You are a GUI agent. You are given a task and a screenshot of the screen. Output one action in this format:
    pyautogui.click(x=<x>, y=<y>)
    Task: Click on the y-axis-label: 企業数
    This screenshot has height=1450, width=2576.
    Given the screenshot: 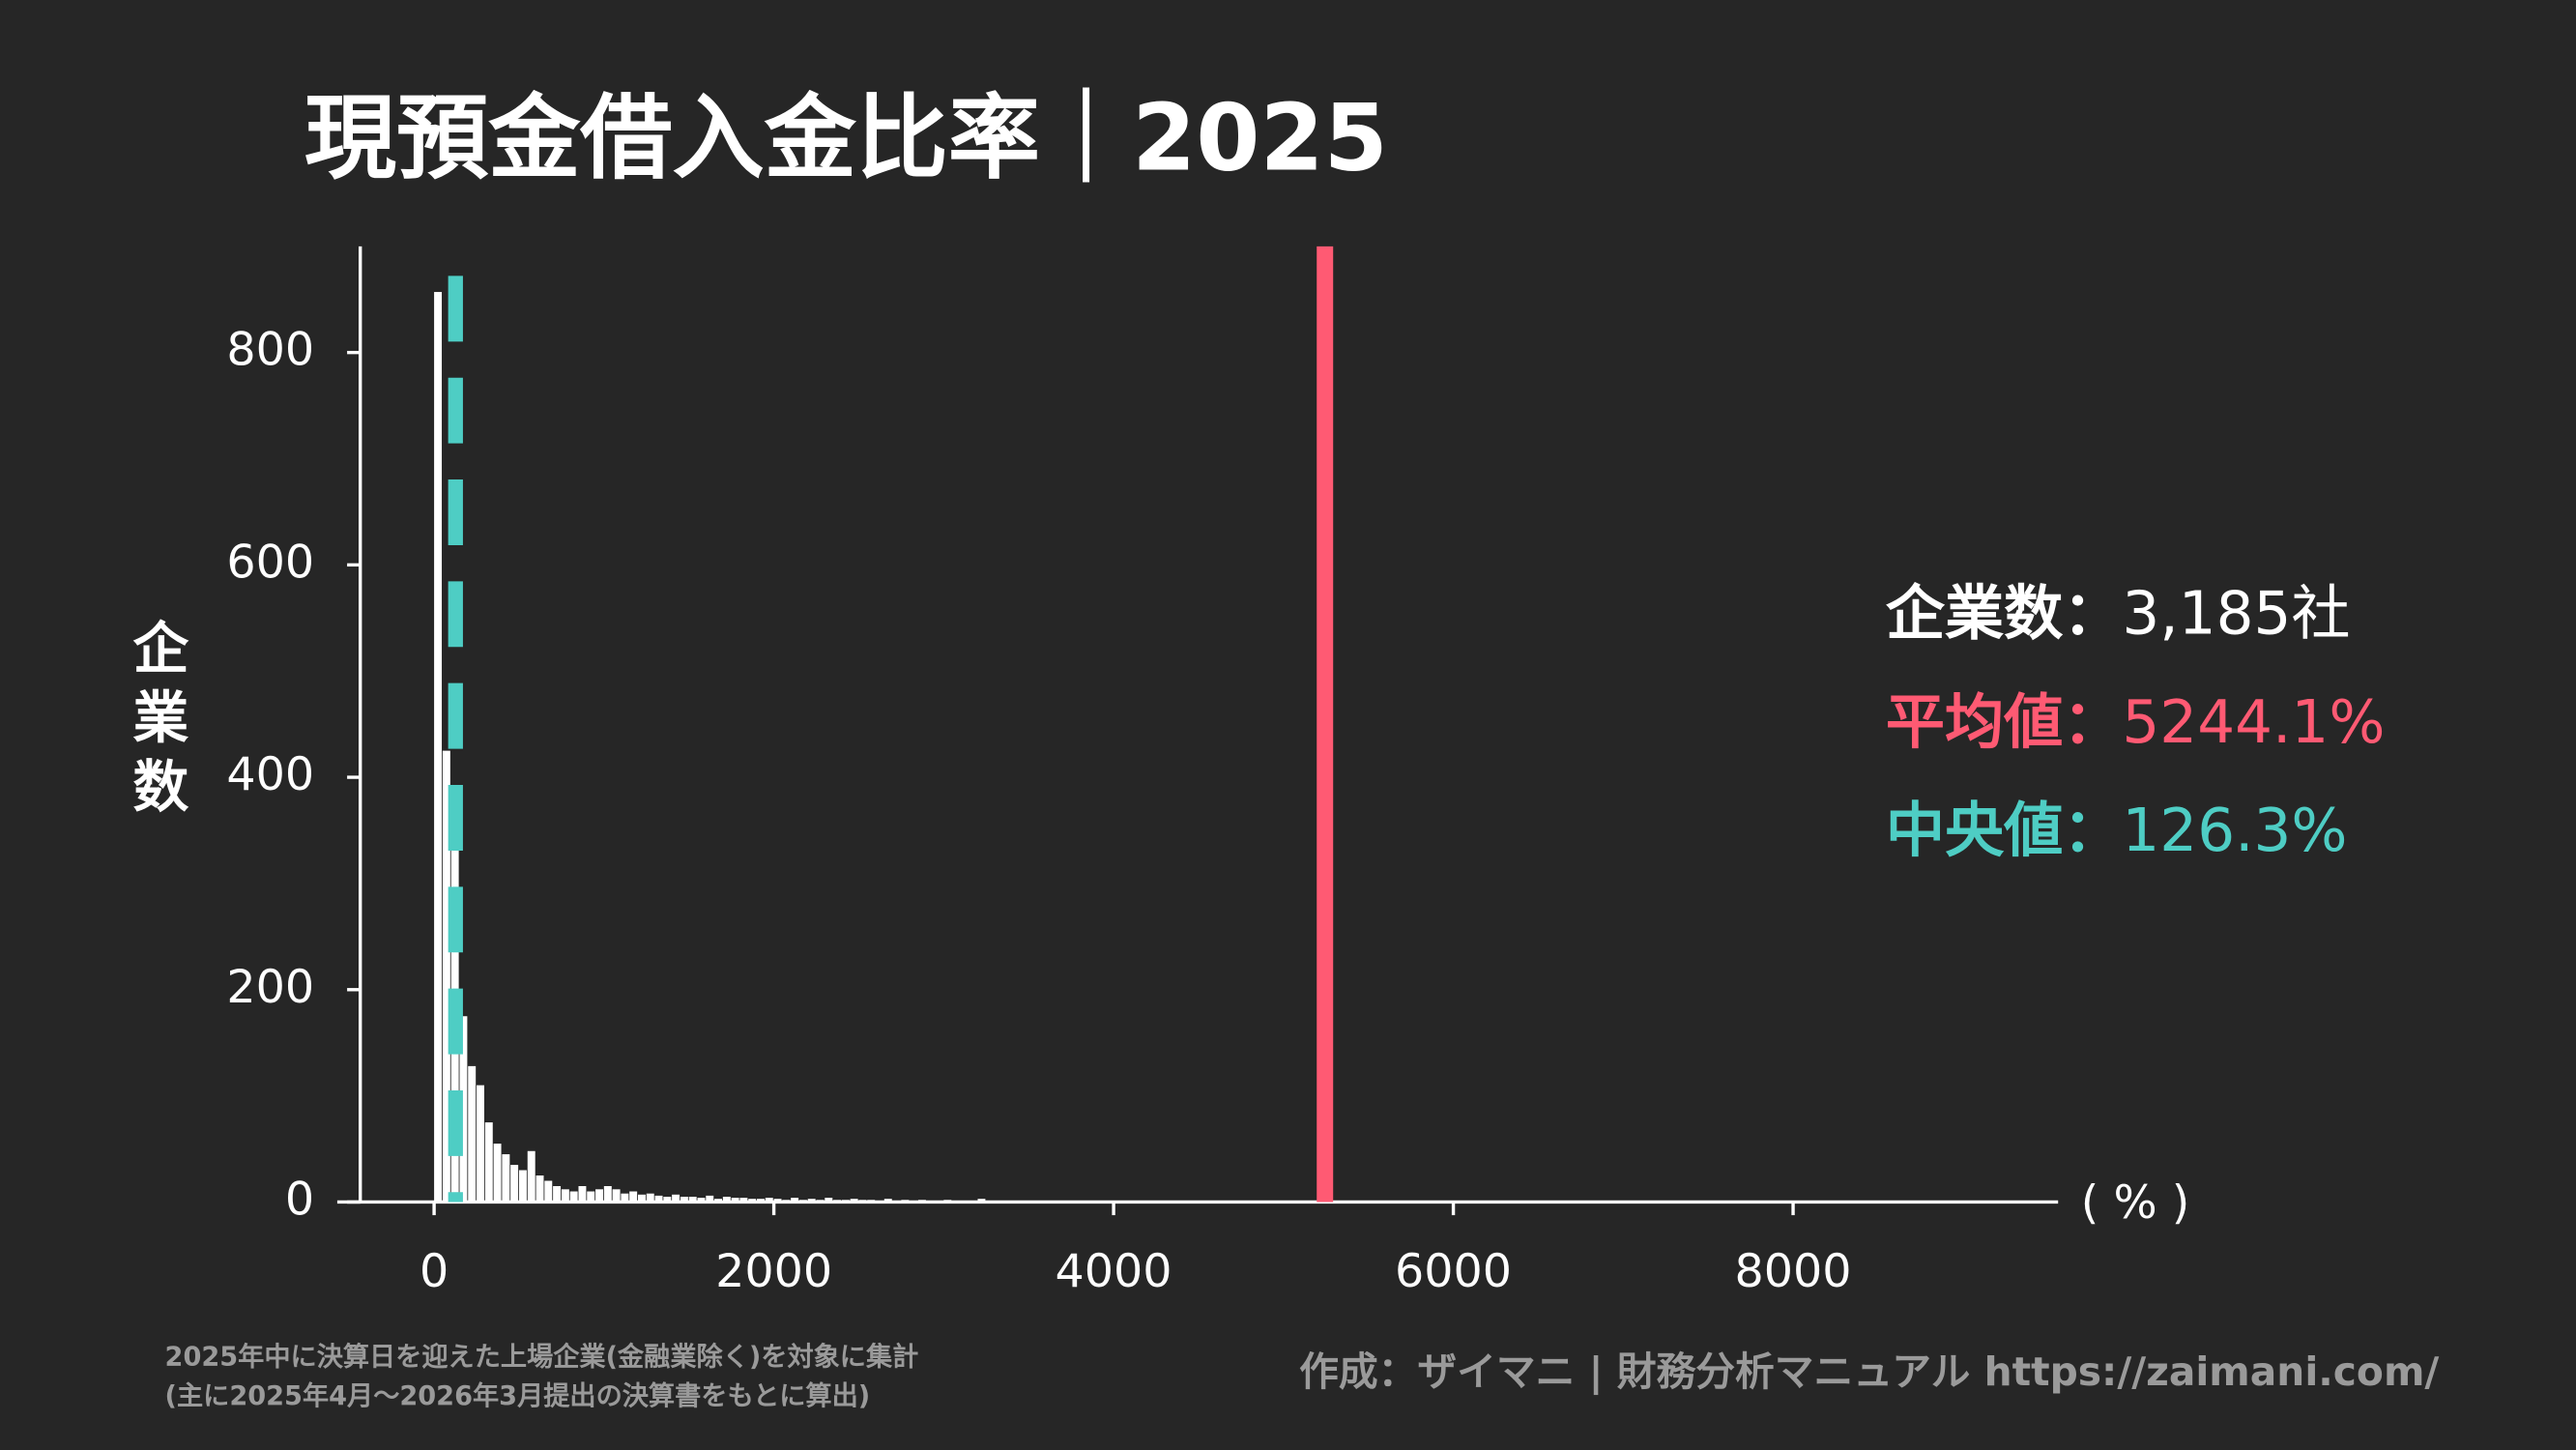 What is the action you would take?
    pyautogui.click(x=155, y=723)
    